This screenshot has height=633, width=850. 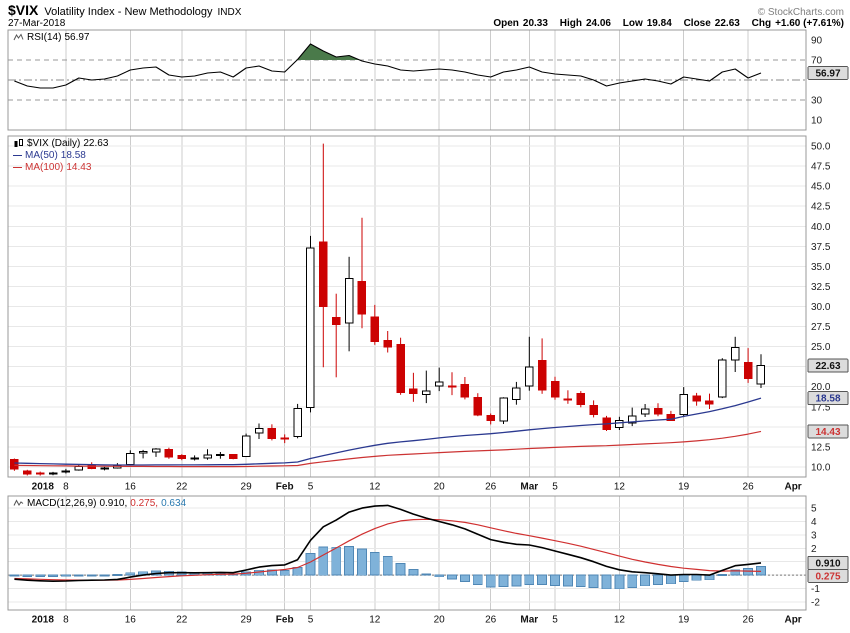 I want to click on svg-text: 56.97, so click(x=827, y=74).